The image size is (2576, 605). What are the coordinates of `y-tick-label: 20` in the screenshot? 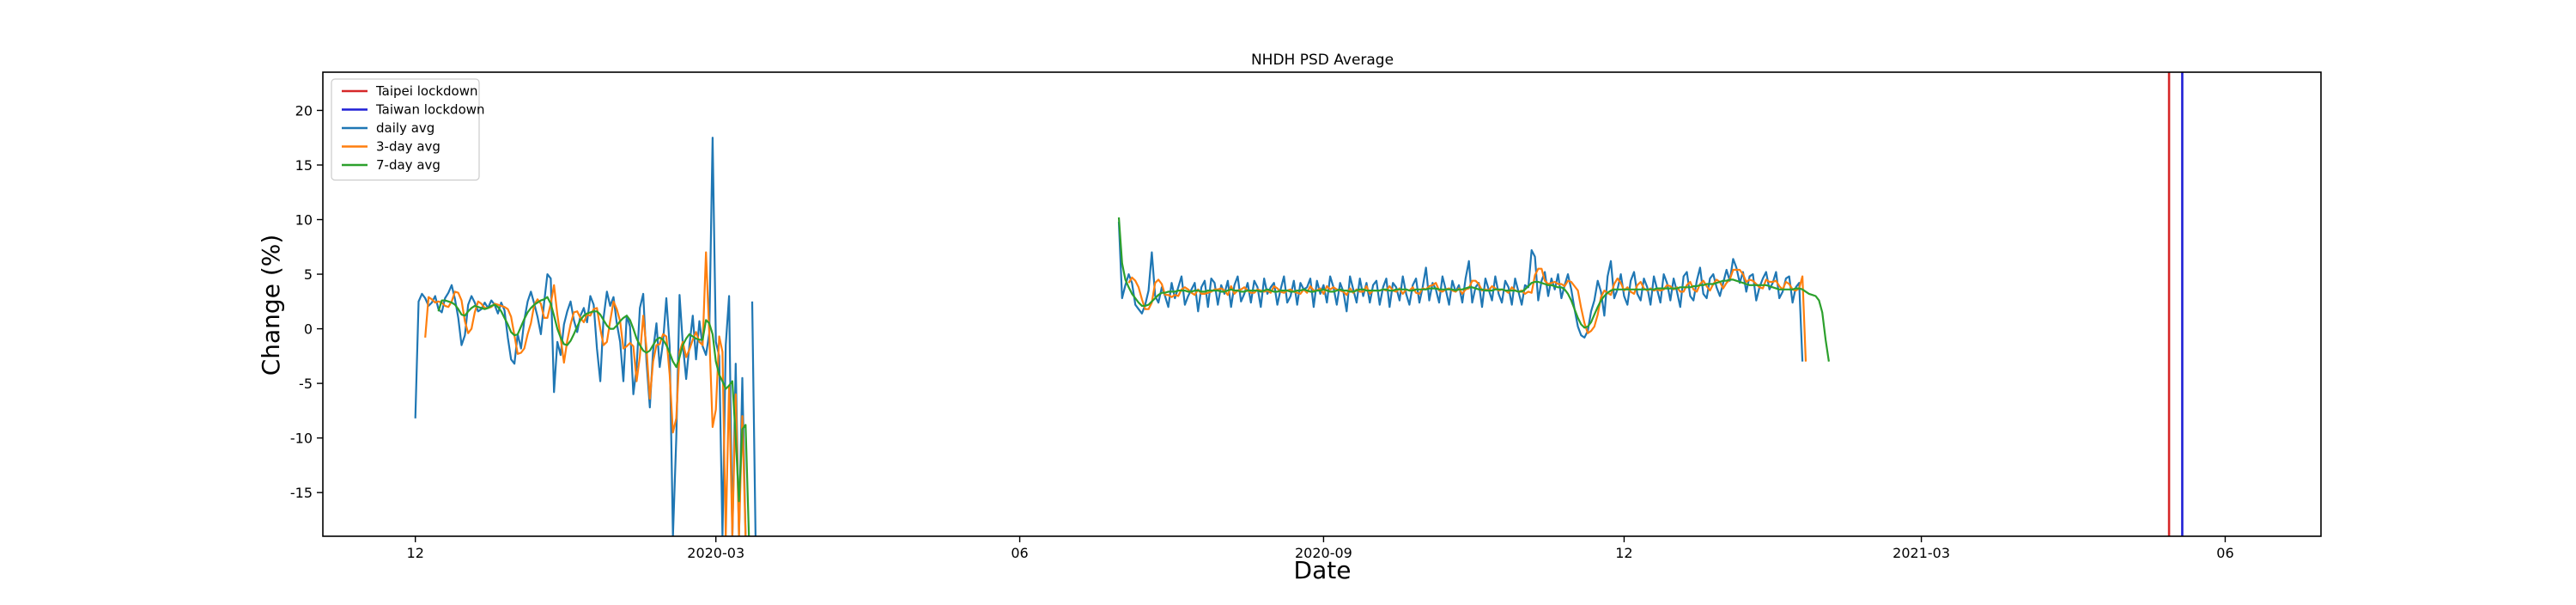 It's located at (304, 110).